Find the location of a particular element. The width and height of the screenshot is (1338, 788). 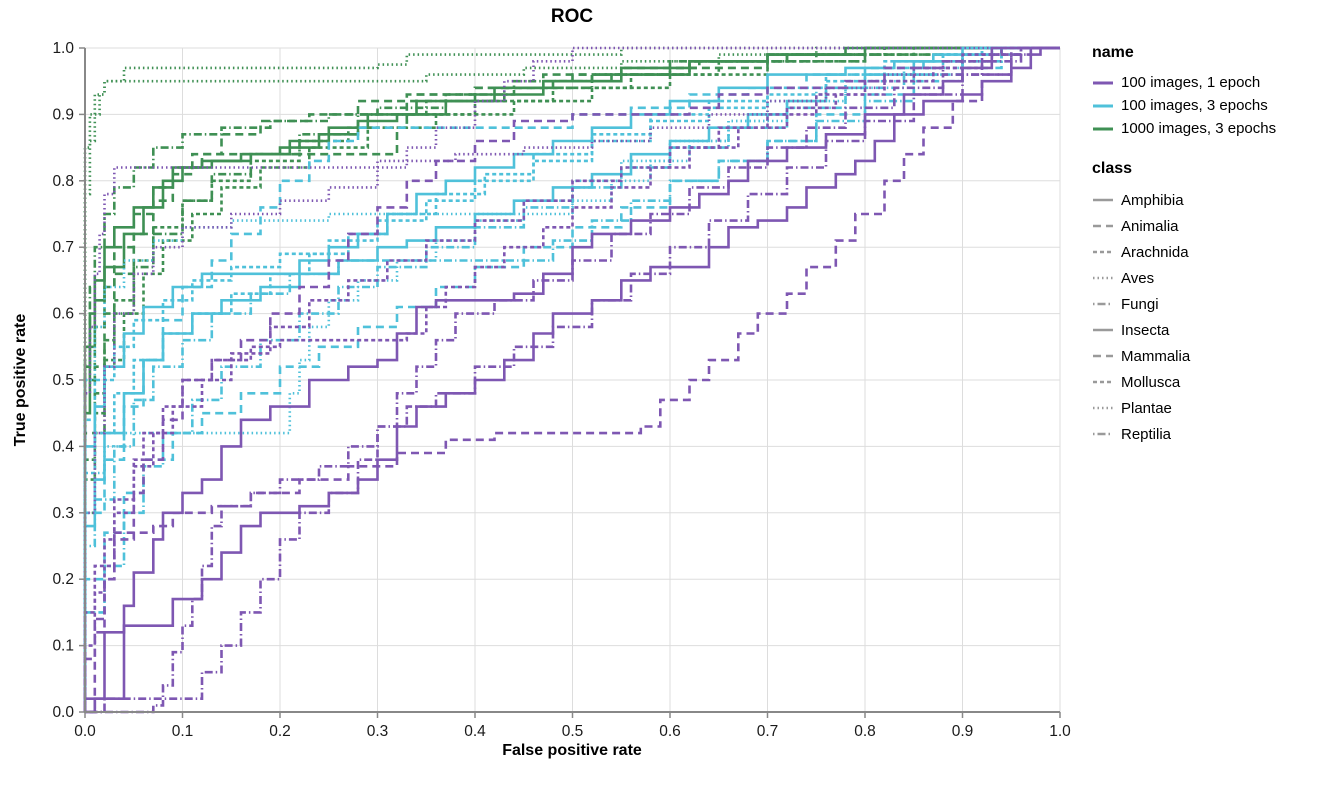

x-axis-title: False positive rate is located at coordinates (572, 750).